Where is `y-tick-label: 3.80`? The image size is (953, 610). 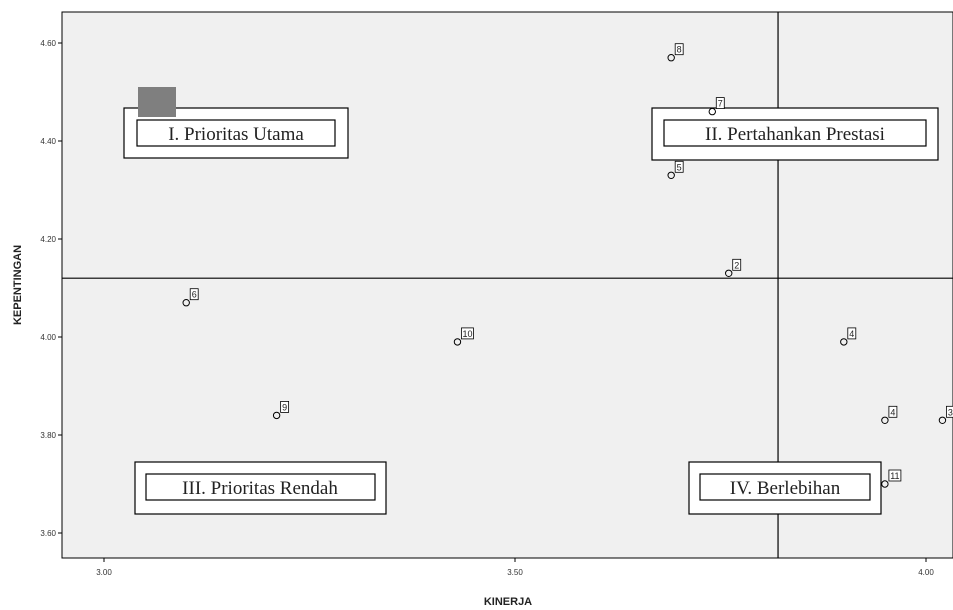 y-tick-label: 3.80 is located at coordinates (48, 435).